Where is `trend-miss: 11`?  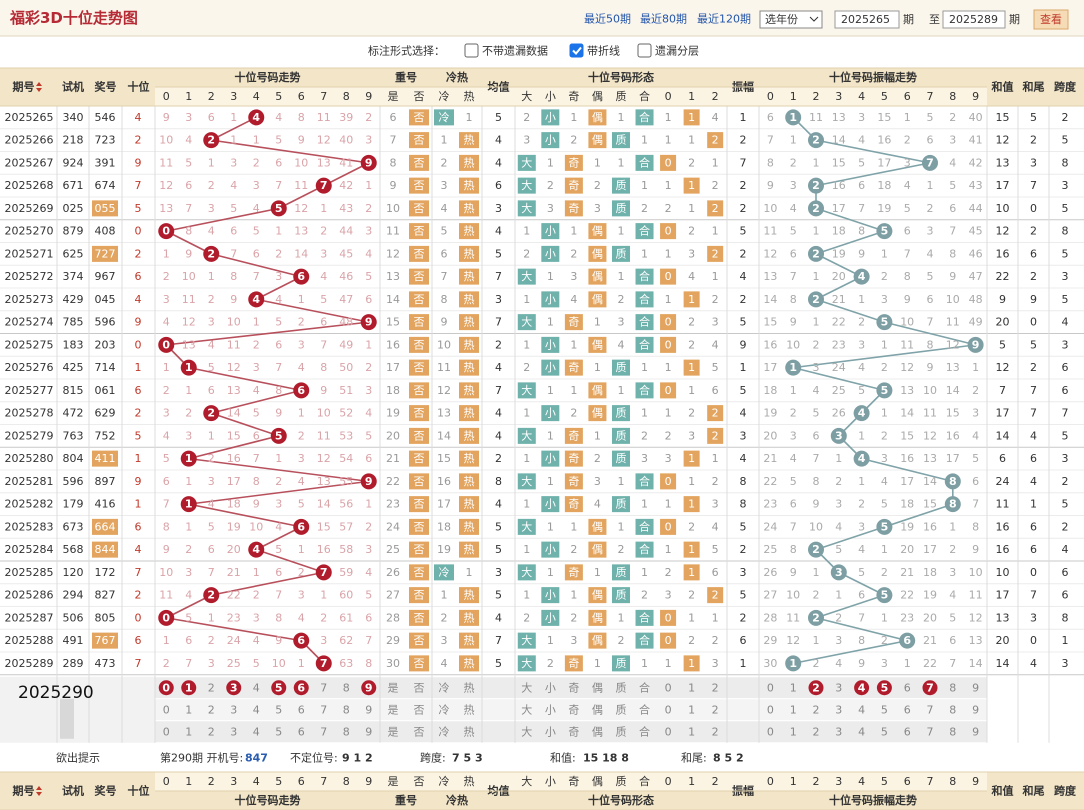 trend-miss: 11 is located at coordinates (301, 185).